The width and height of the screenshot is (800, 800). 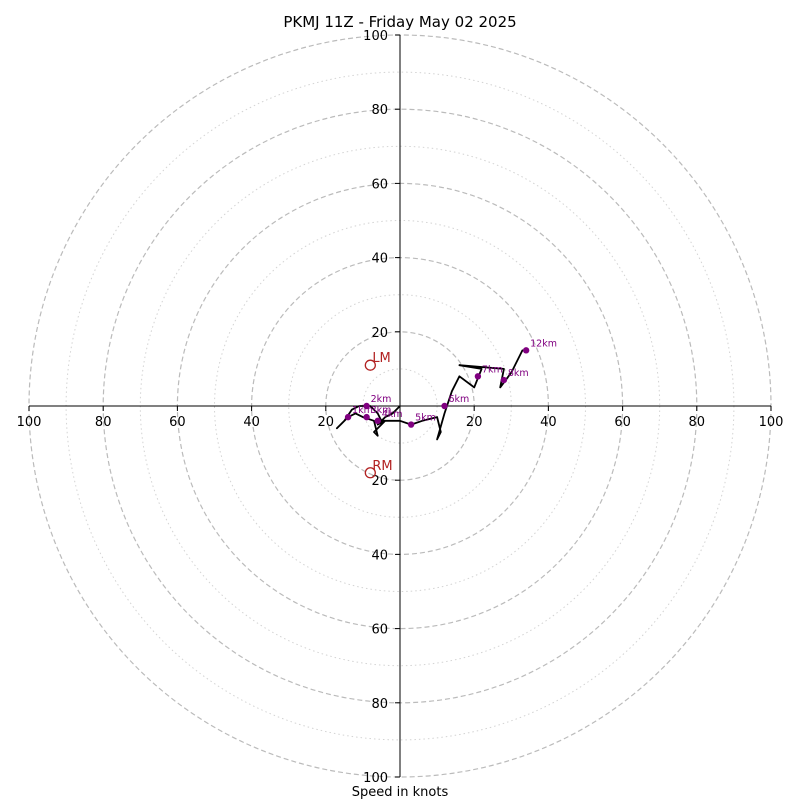 I want to click on height-marker-label: 2km, so click(x=381, y=399).